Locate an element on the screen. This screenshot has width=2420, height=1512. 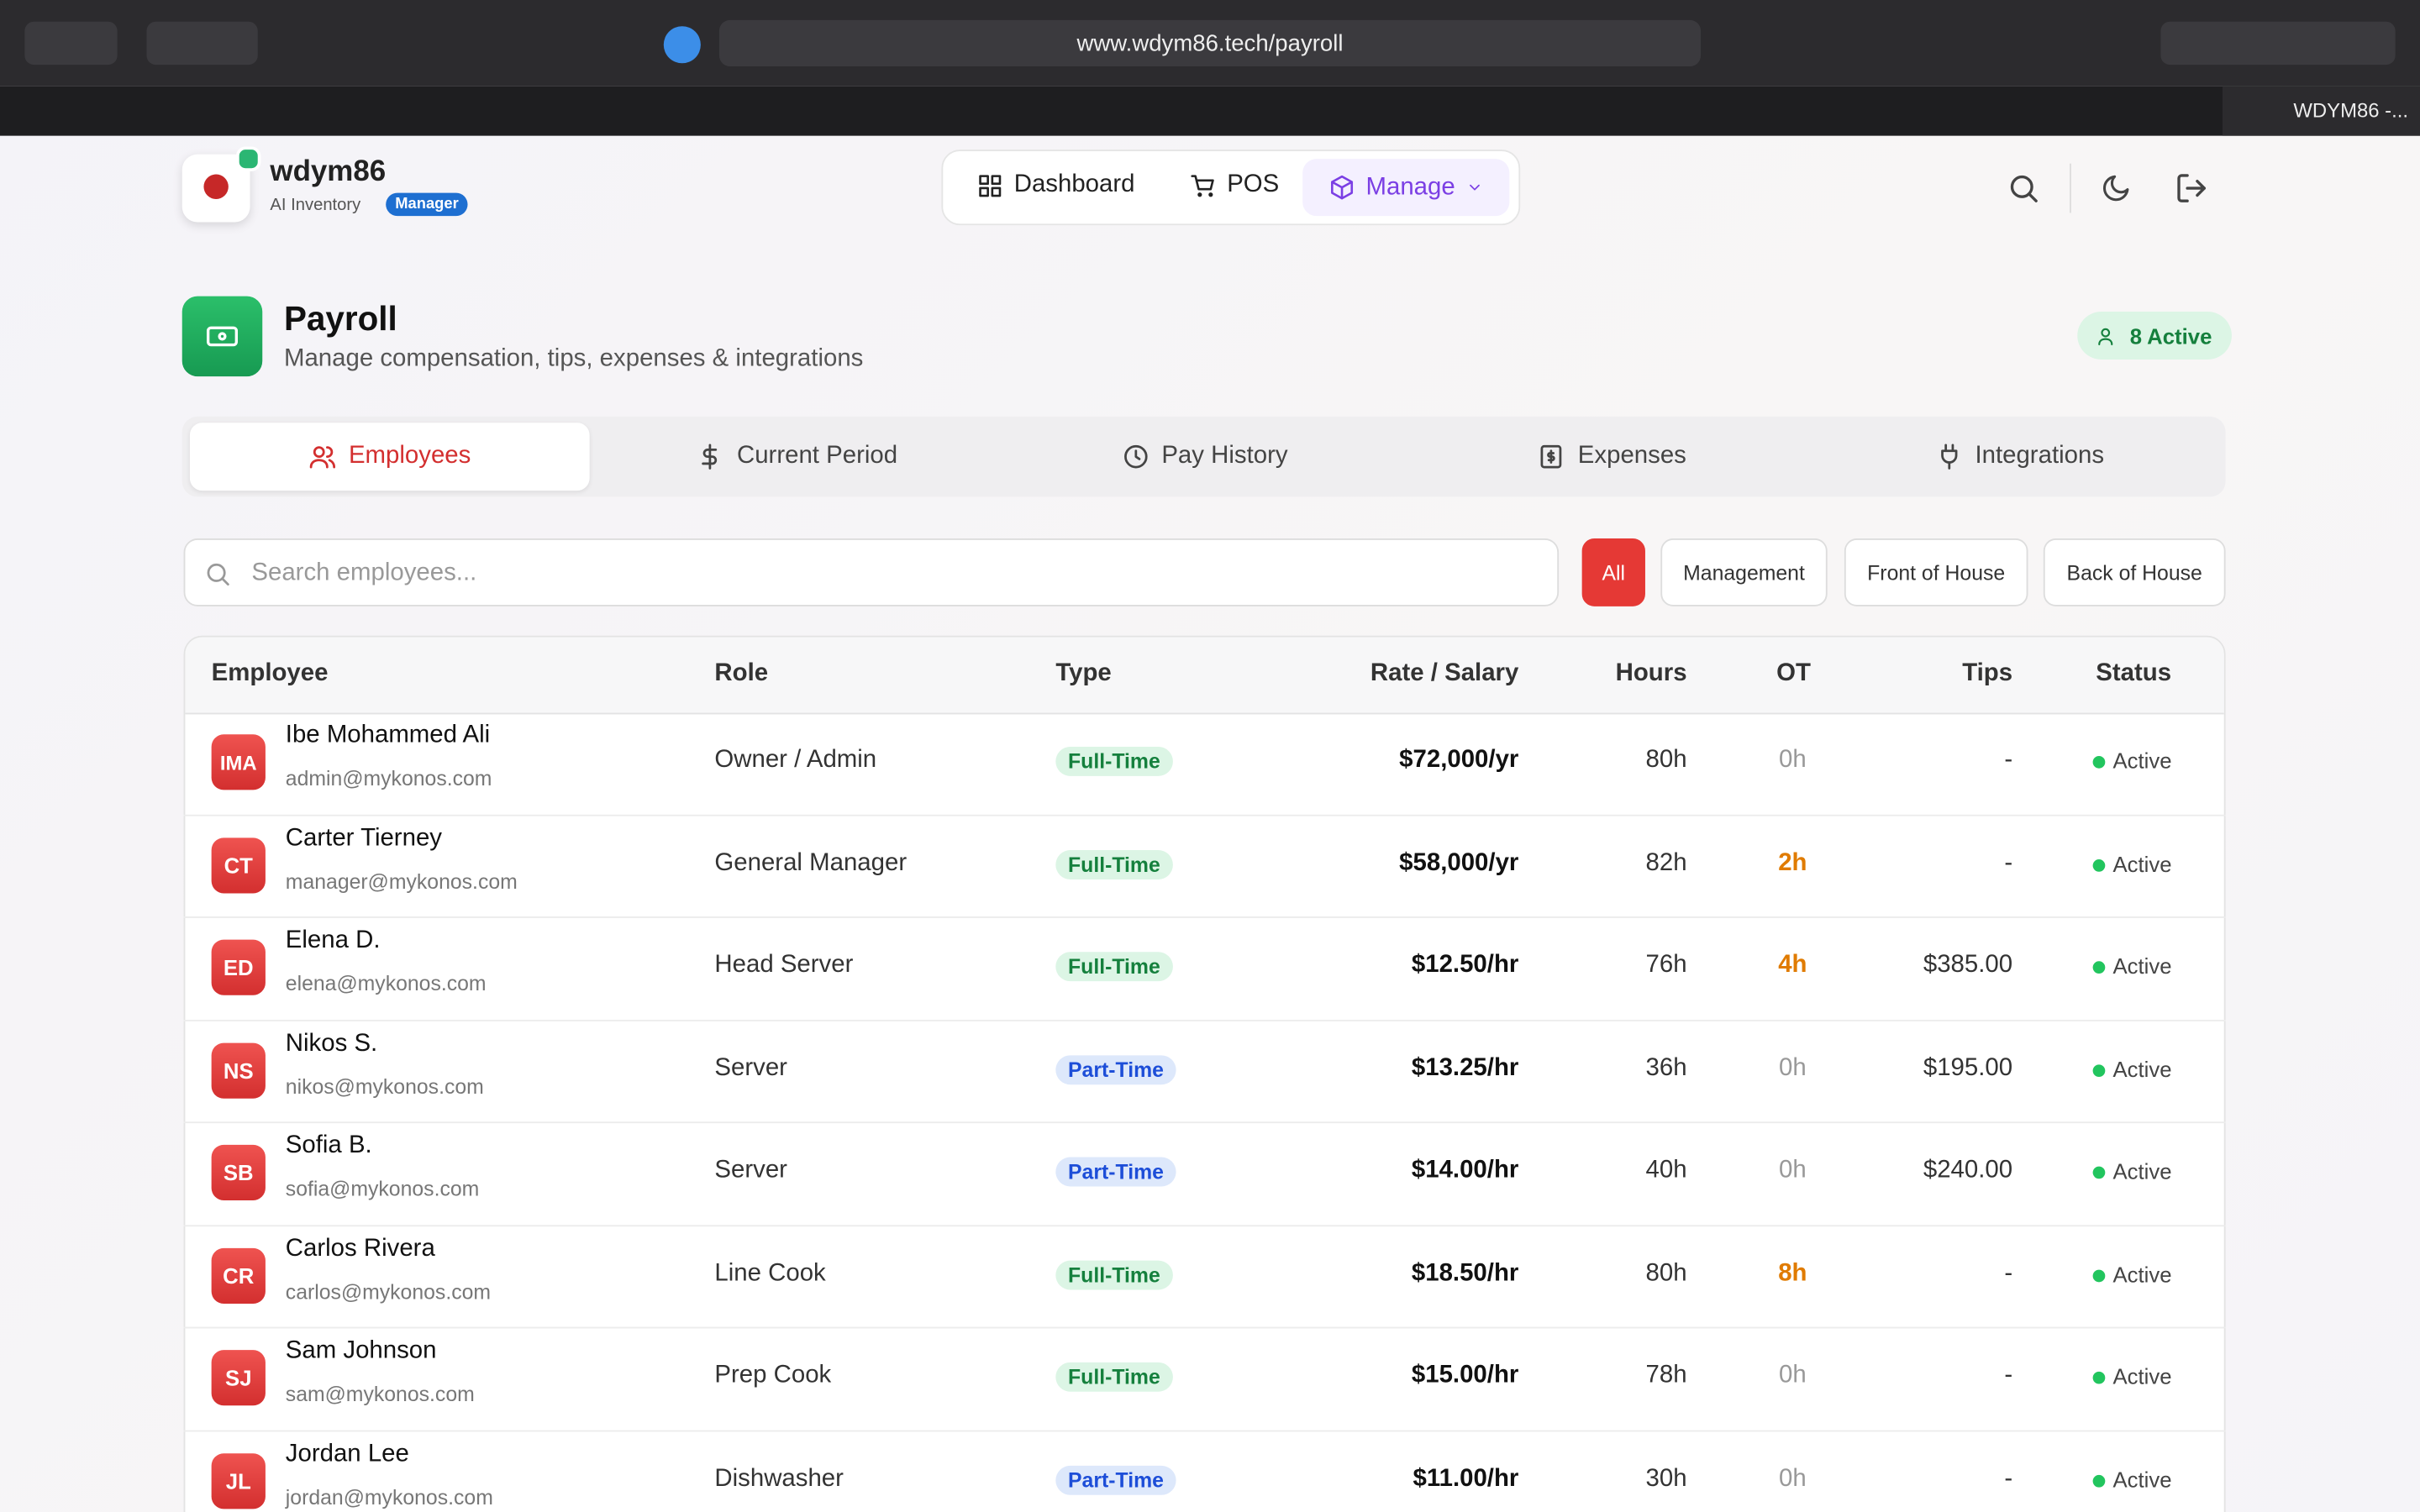
employee-name: Carter Tierney is located at coordinates (363, 837).